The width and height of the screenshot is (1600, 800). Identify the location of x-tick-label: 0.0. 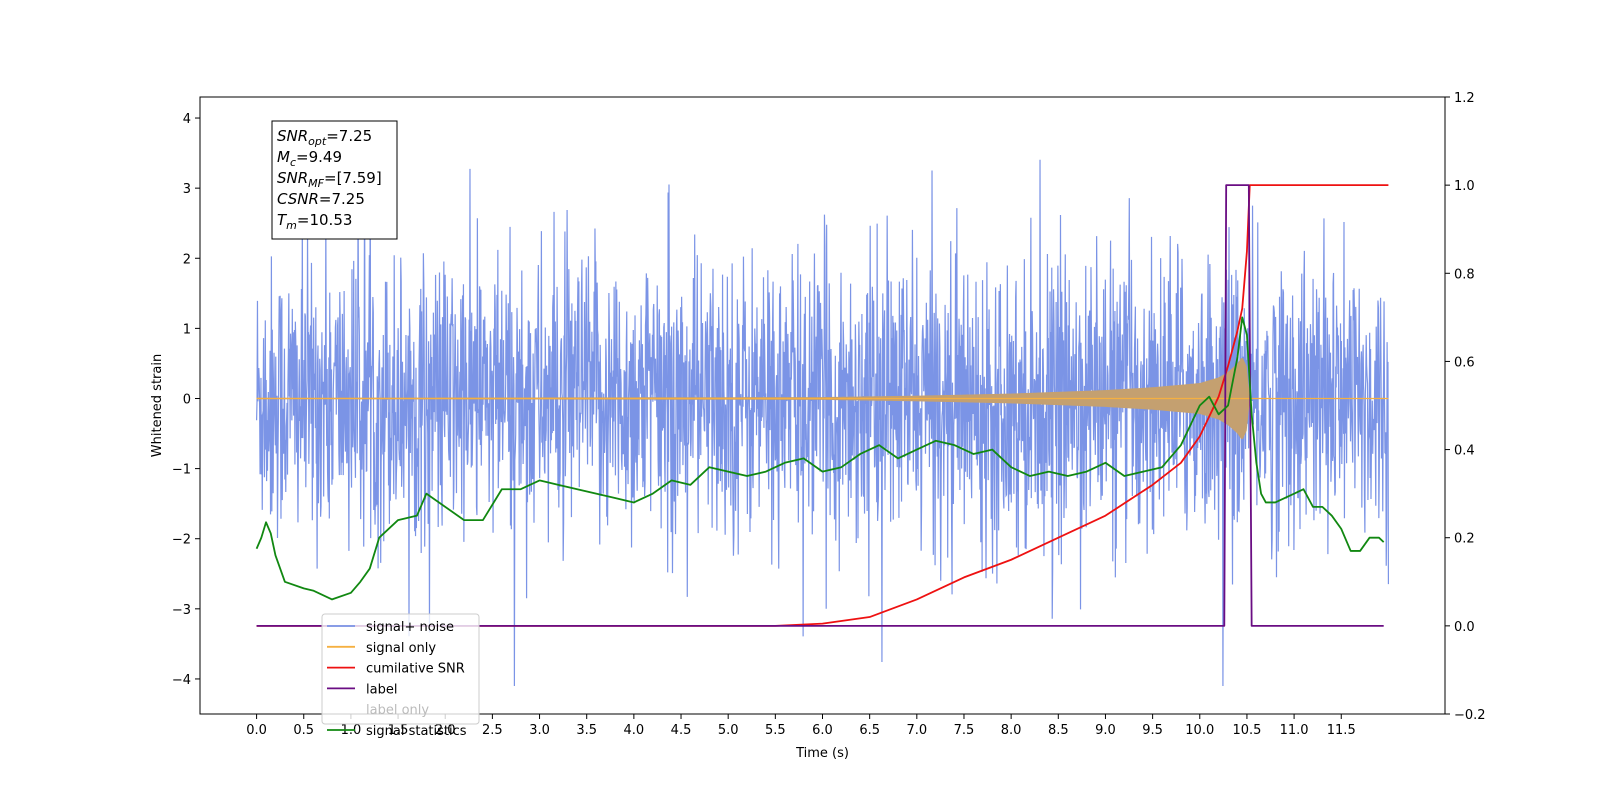
(256, 730).